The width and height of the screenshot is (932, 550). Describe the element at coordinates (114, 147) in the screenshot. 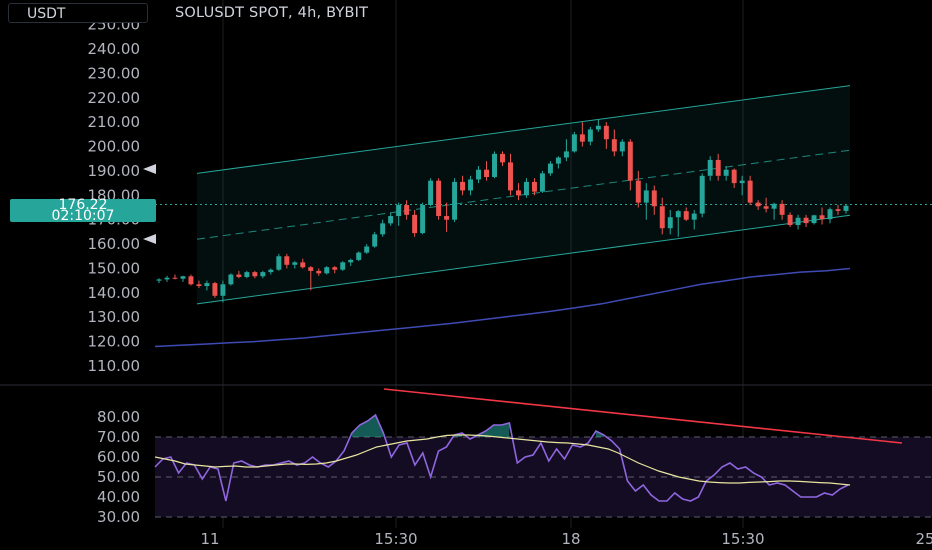

I see `price-tick-label: 200.00` at that location.